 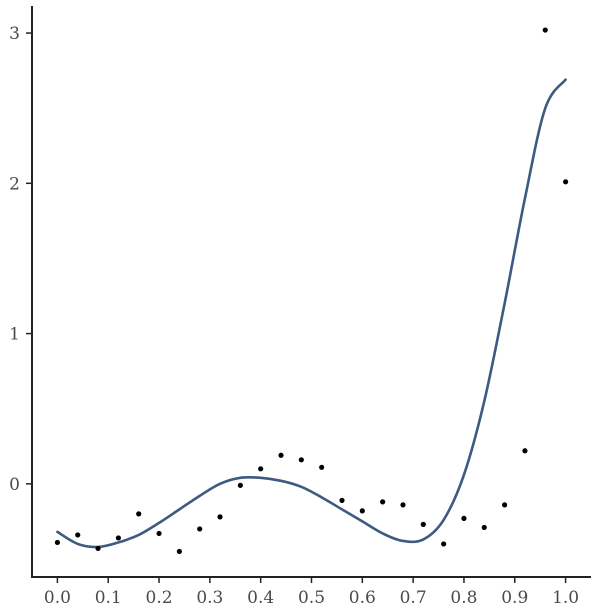 What do you see at coordinates (565, 598) in the screenshot?
I see `x-tick-label: 1.0` at bounding box center [565, 598].